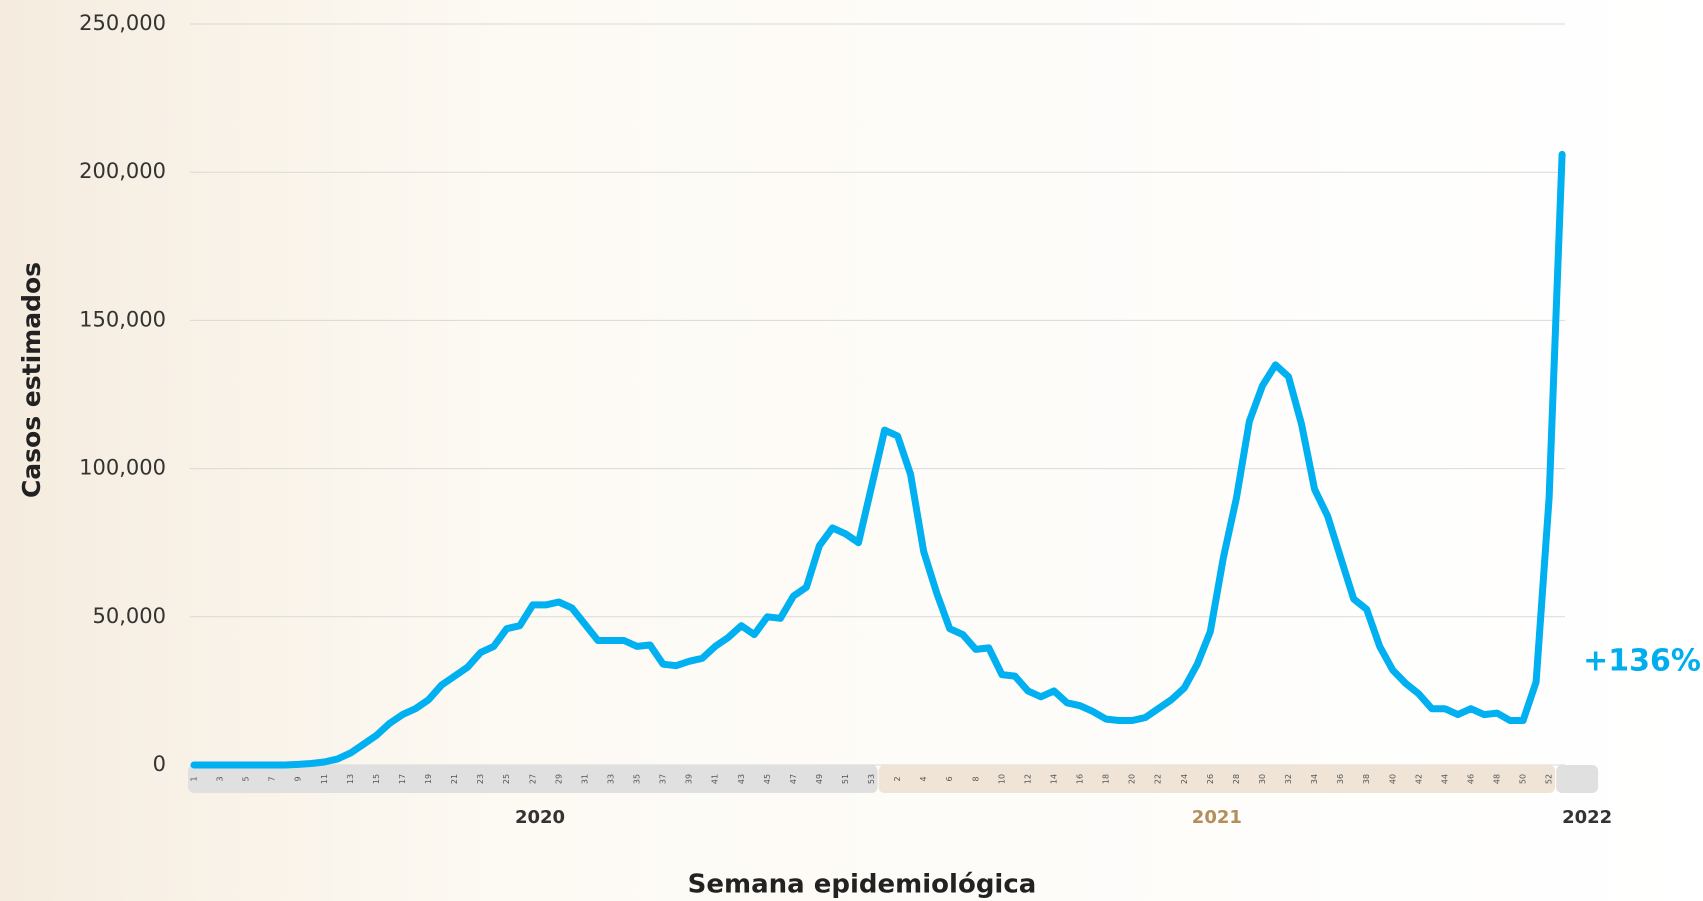  I want to click on x-tick-label: 47, so click(793, 779).